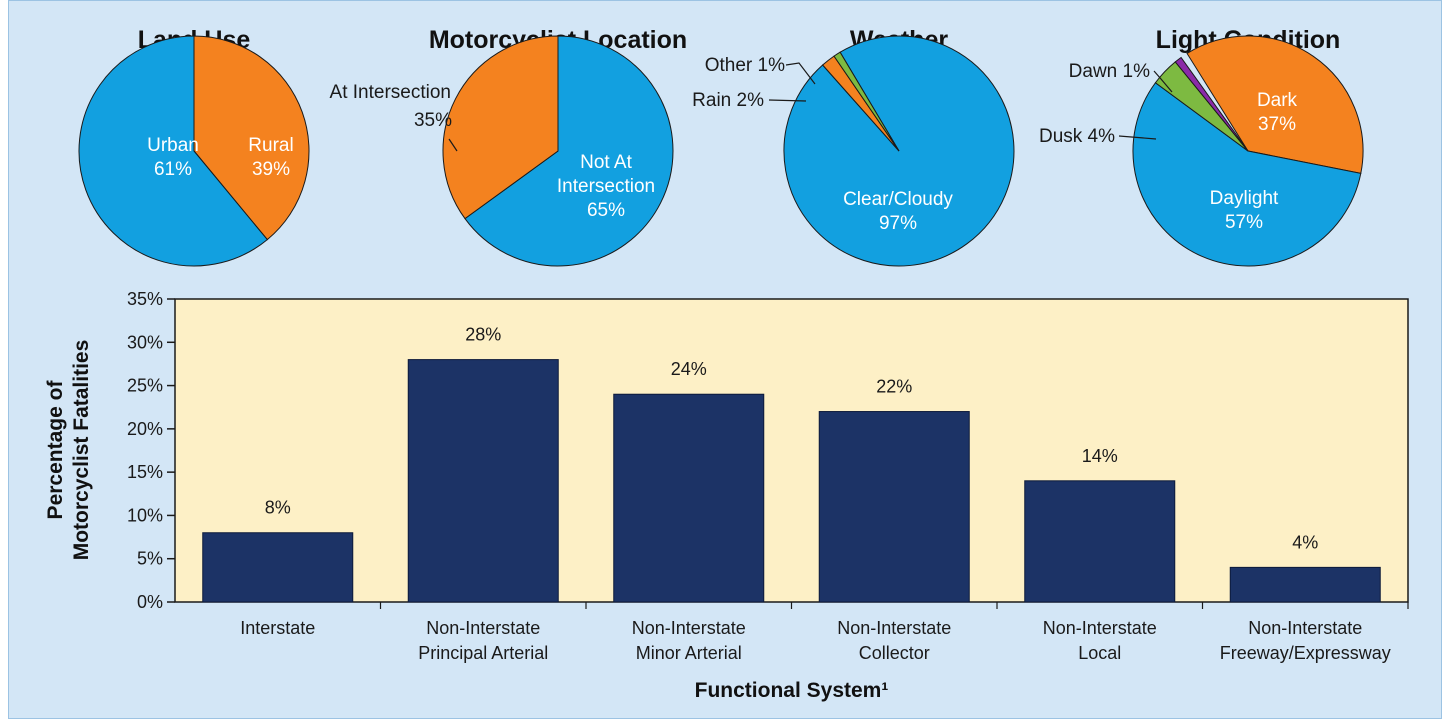 The height and width of the screenshot is (720, 1450). What do you see at coordinates (569, 151) in the screenshot?
I see `pie-slice-motorcyclist-location-not-at-intersection` at bounding box center [569, 151].